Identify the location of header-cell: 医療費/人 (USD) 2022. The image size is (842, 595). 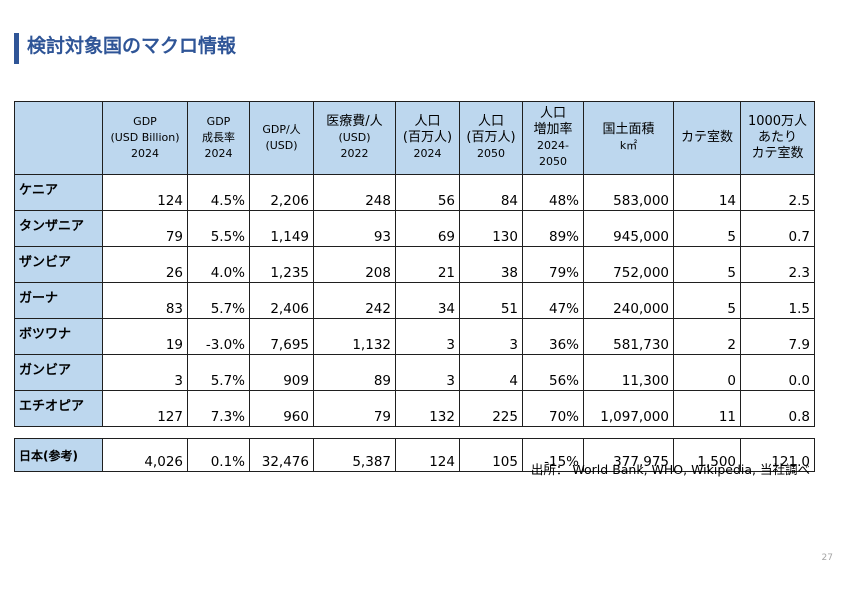
(354, 138).